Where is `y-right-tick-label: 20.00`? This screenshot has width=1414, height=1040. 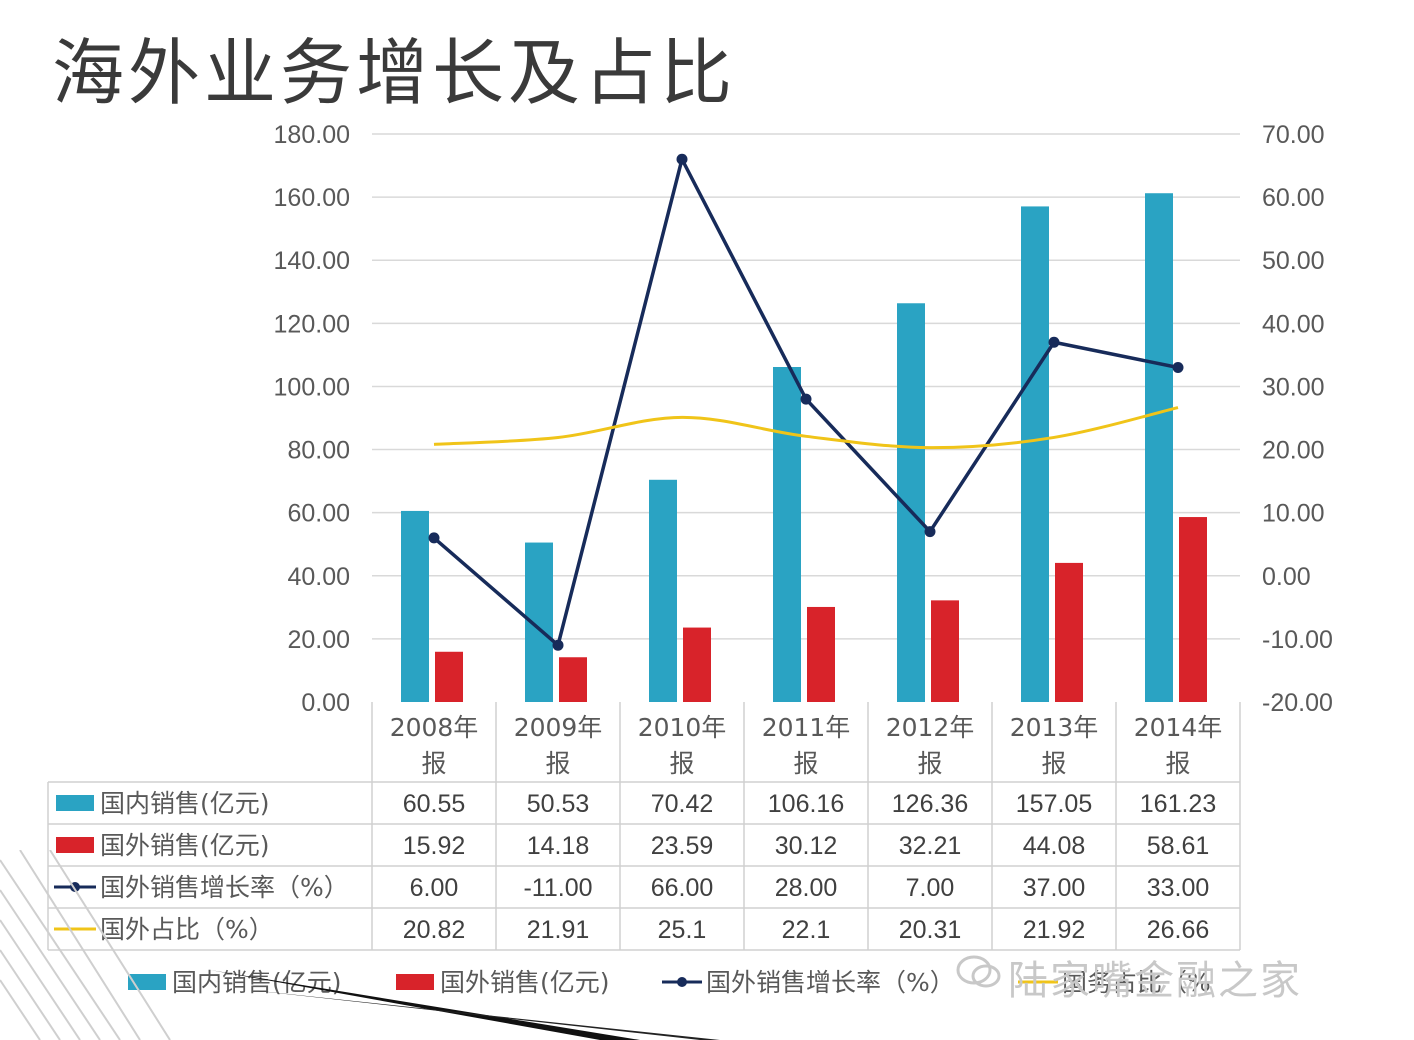 y-right-tick-label: 20.00 is located at coordinates (1293, 451).